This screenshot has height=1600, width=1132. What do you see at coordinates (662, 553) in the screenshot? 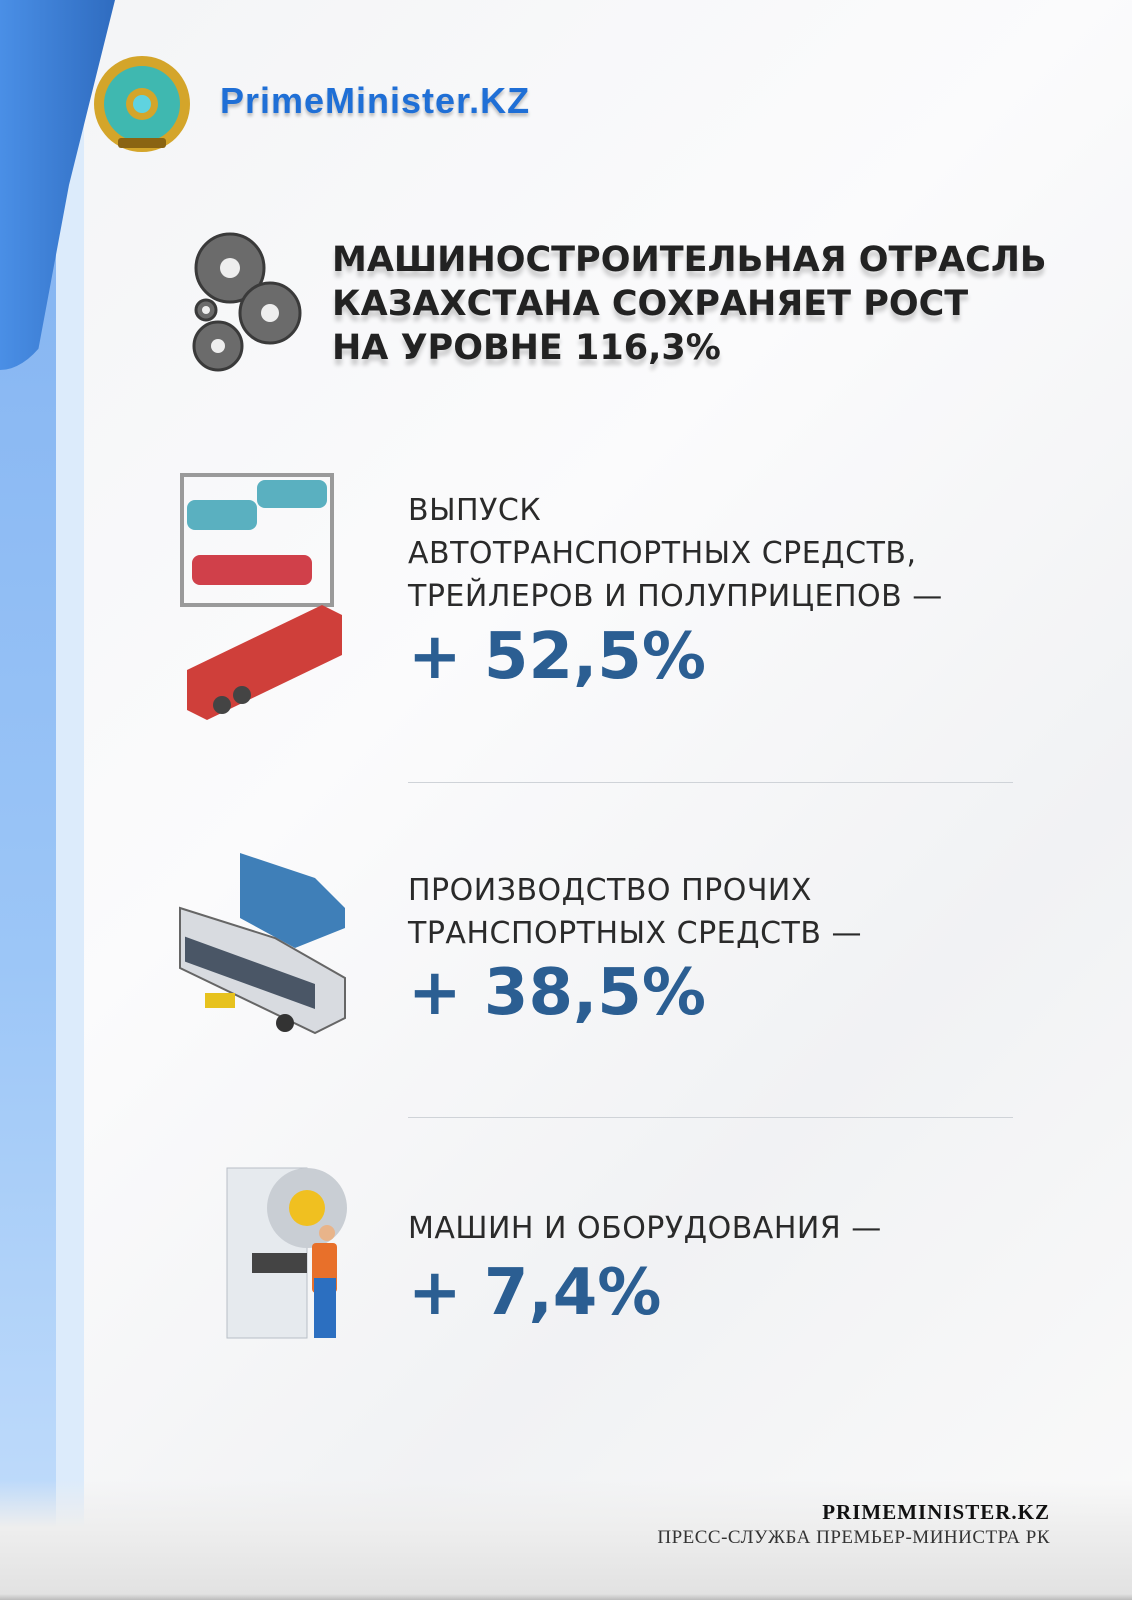
I see `label-line: АВТОТРАНСПОРТНЫХ СРЕДСТВ,` at bounding box center [662, 553].